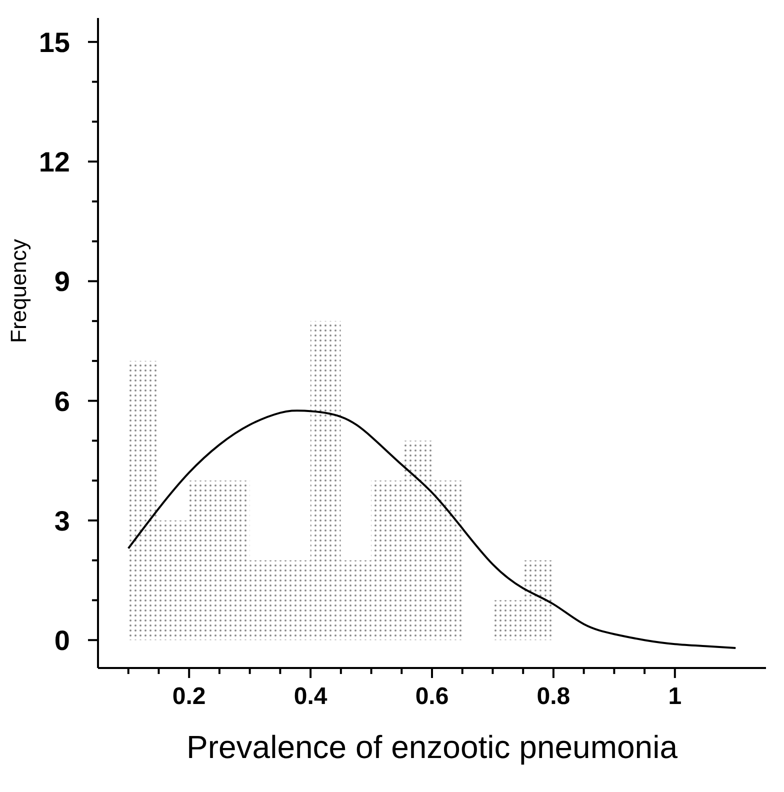  Describe the element at coordinates (62, 401) in the screenshot. I see `y-tick-label: 6` at that location.